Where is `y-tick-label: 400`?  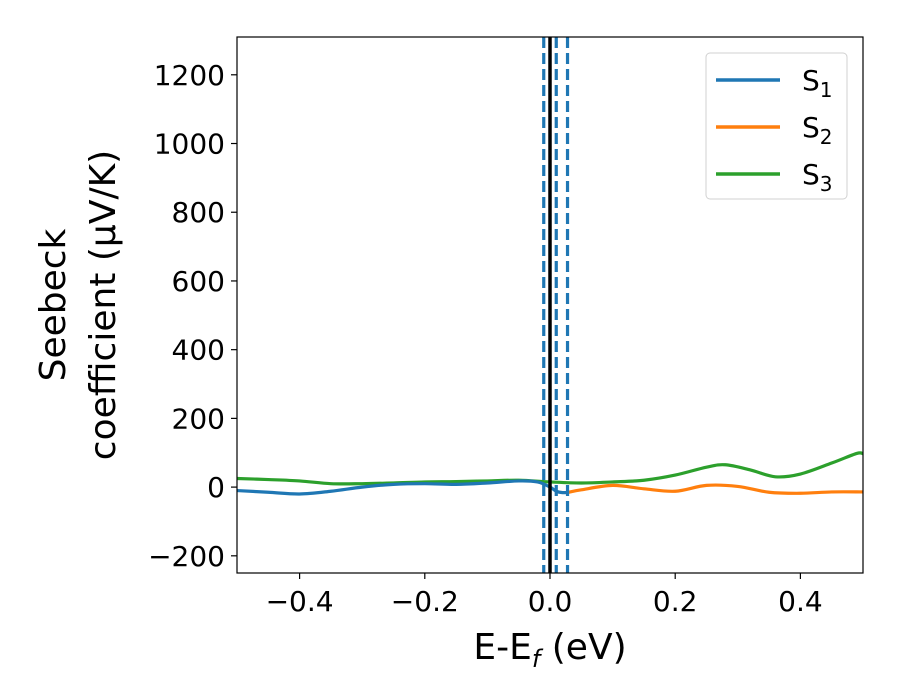 y-tick-label: 400 is located at coordinates (198, 350).